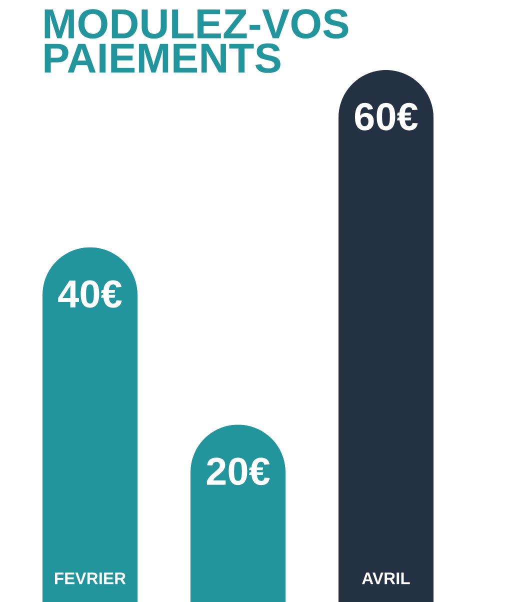 Image resolution: width=520 pixels, height=602 pixels. I want to click on x-tick-label: AVRIL, so click(386, 578).